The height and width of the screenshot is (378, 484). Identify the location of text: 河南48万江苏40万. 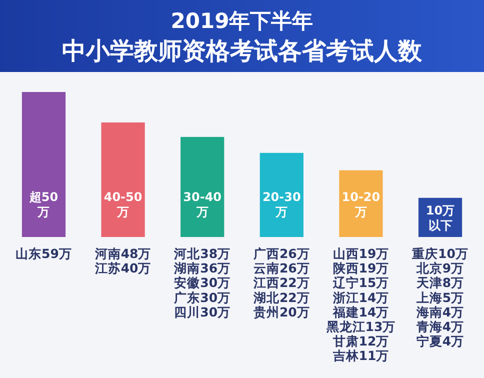
(123, 261).